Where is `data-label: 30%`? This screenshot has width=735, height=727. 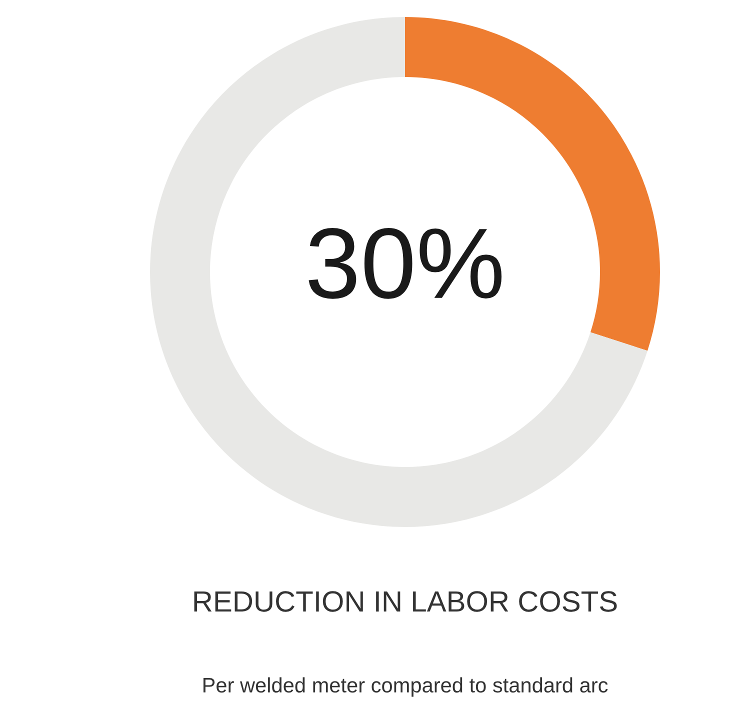 data-label: 30% is located at coordinates (405, 263).